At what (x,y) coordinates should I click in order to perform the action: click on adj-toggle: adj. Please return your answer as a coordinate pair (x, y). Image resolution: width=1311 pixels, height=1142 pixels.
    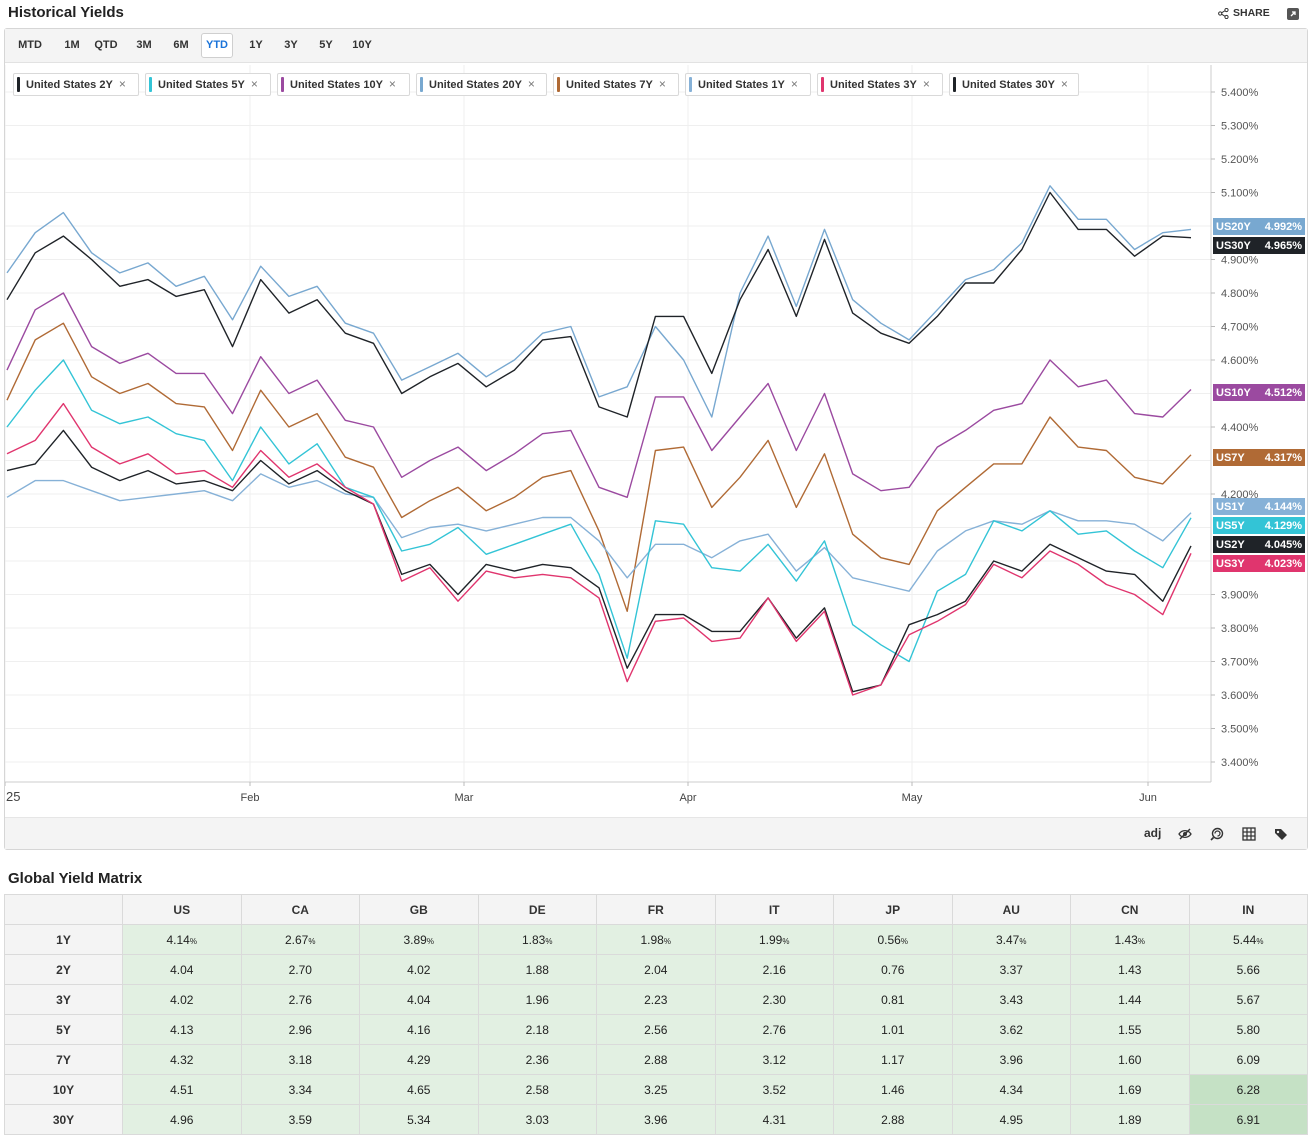
    Looking at the image, I should click on (1153, 833).